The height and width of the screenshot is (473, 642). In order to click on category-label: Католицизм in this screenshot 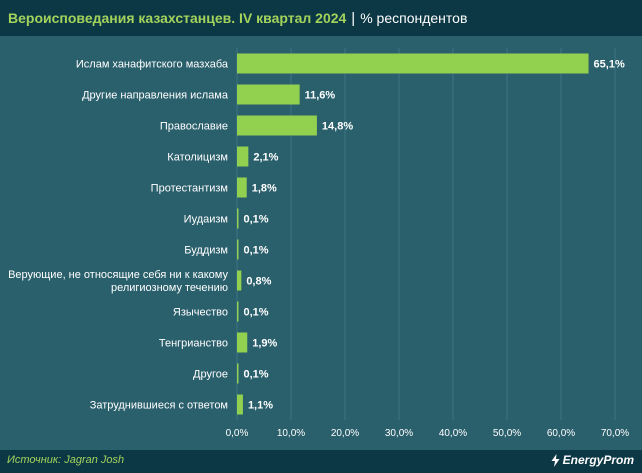, I will do `click(197, 158)`.